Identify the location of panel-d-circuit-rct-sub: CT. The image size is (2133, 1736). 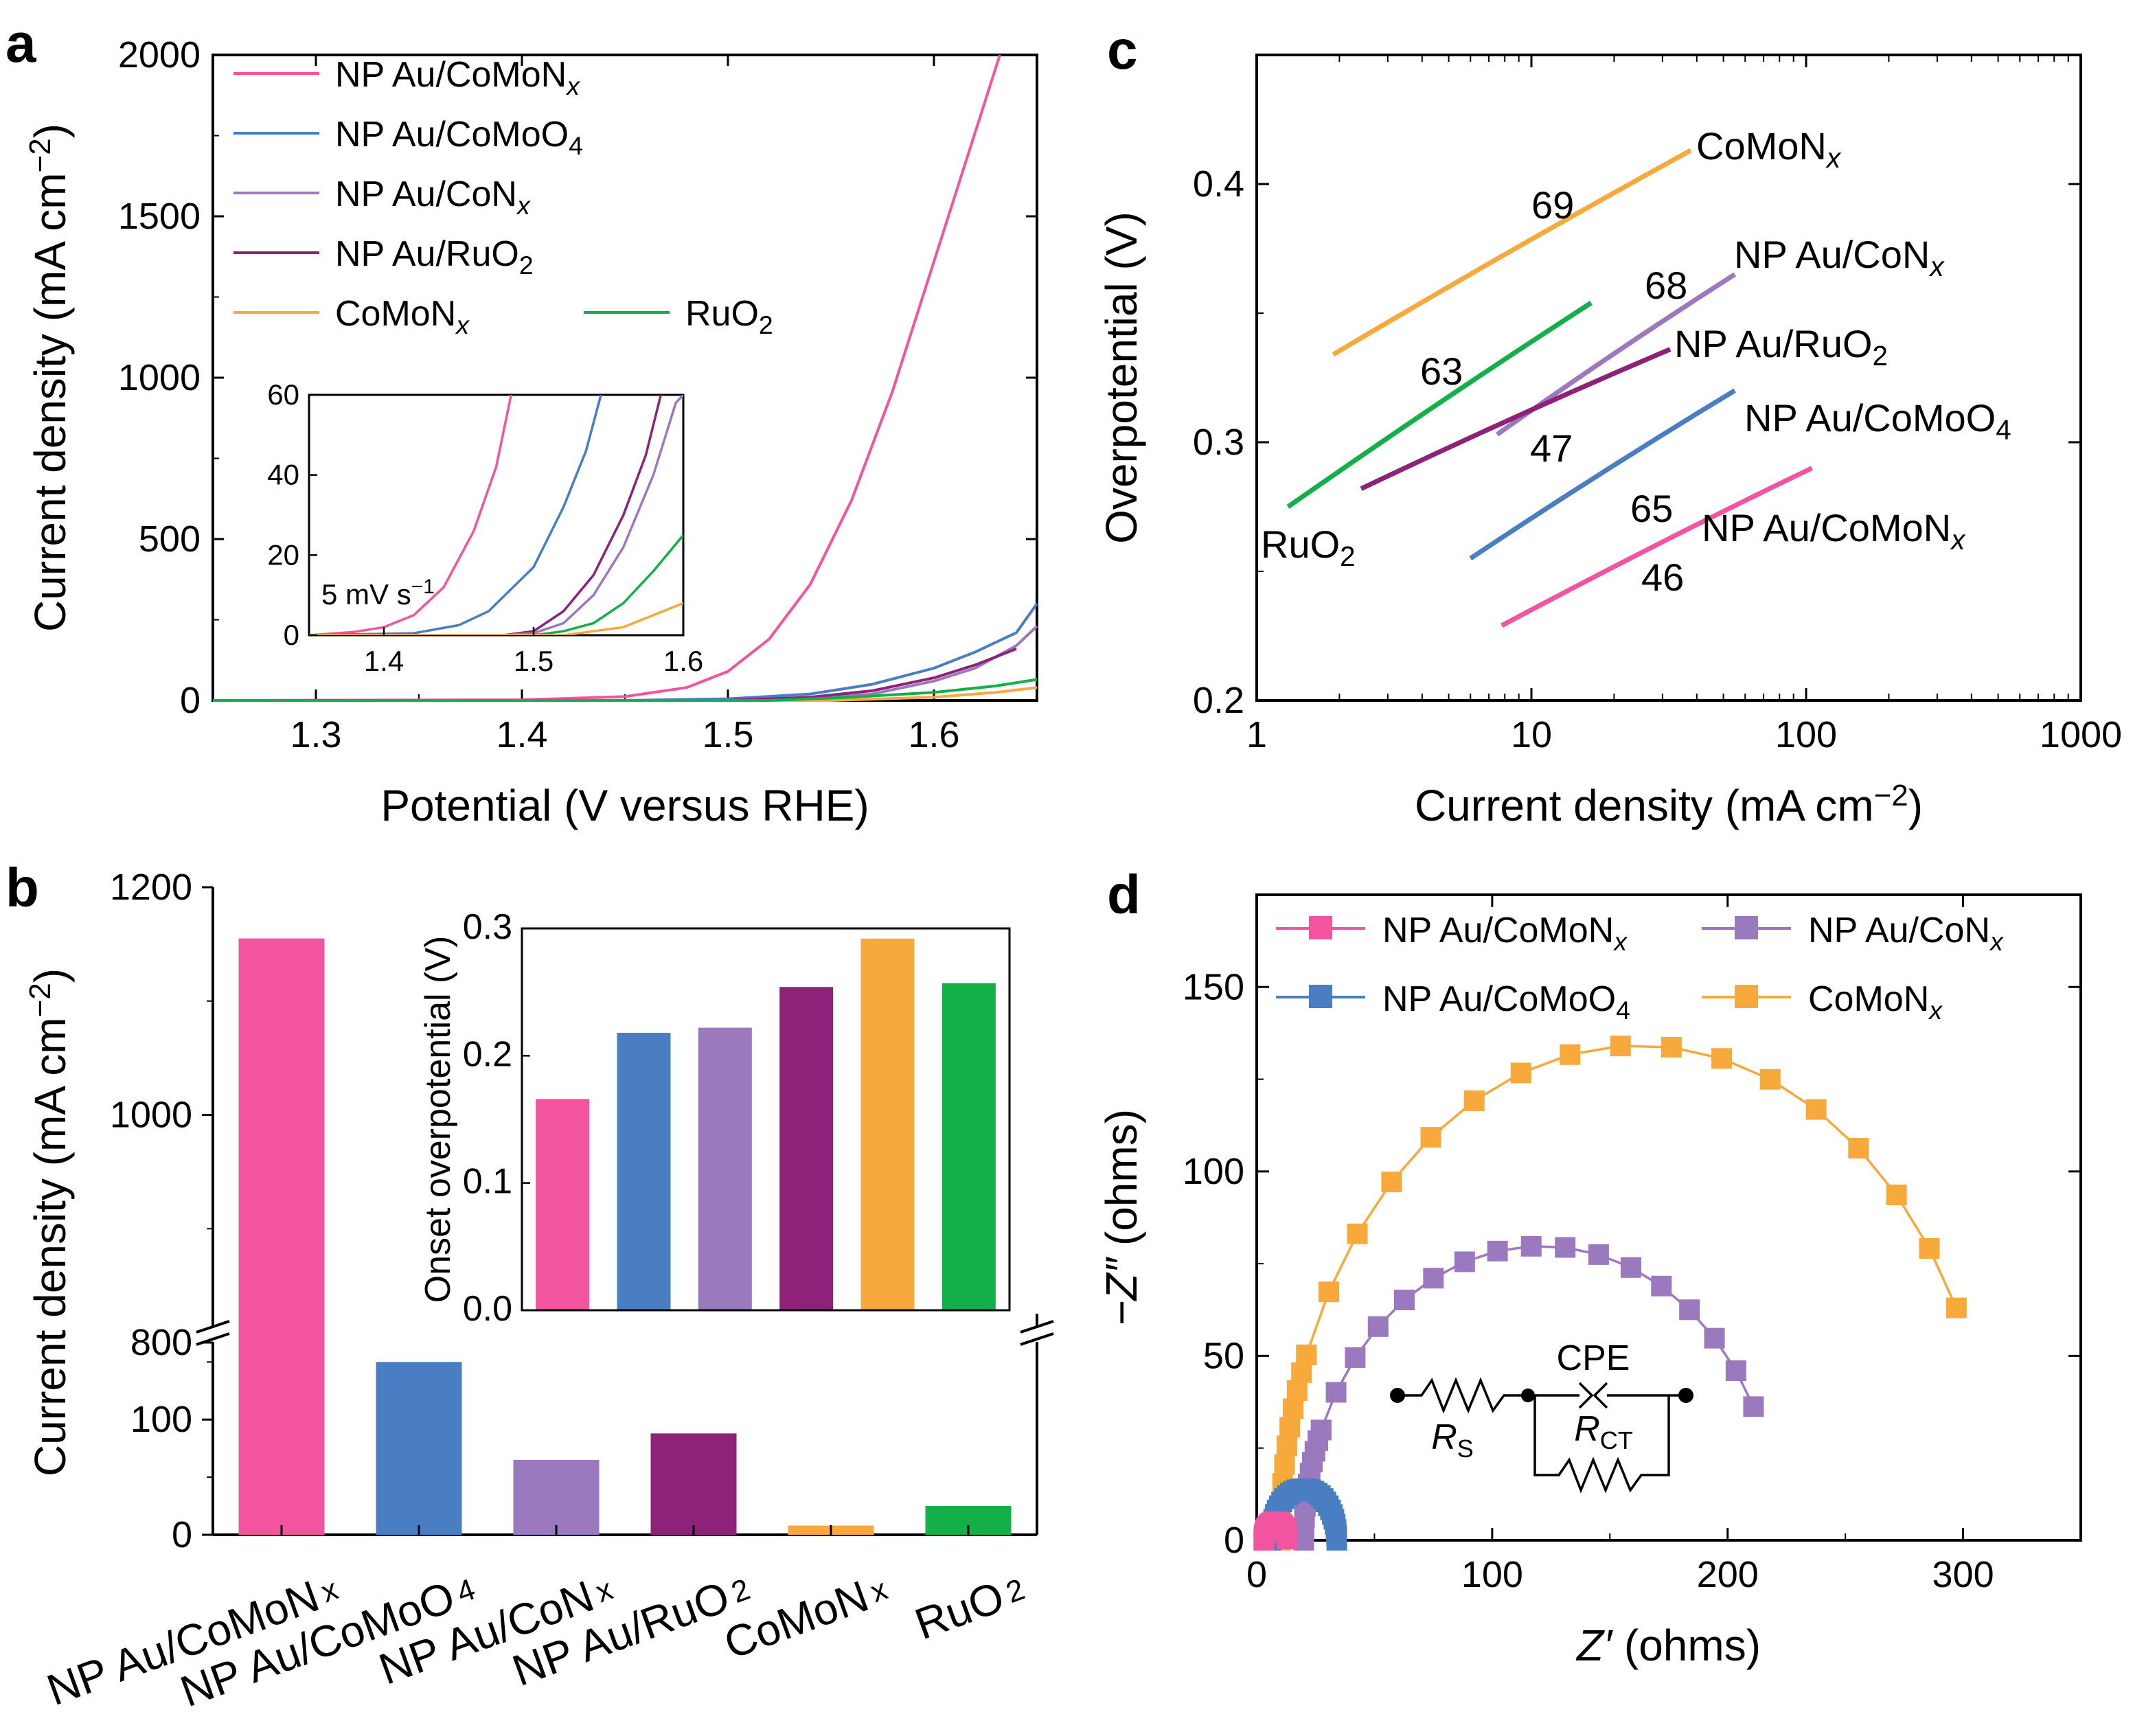
(1616, 1440).